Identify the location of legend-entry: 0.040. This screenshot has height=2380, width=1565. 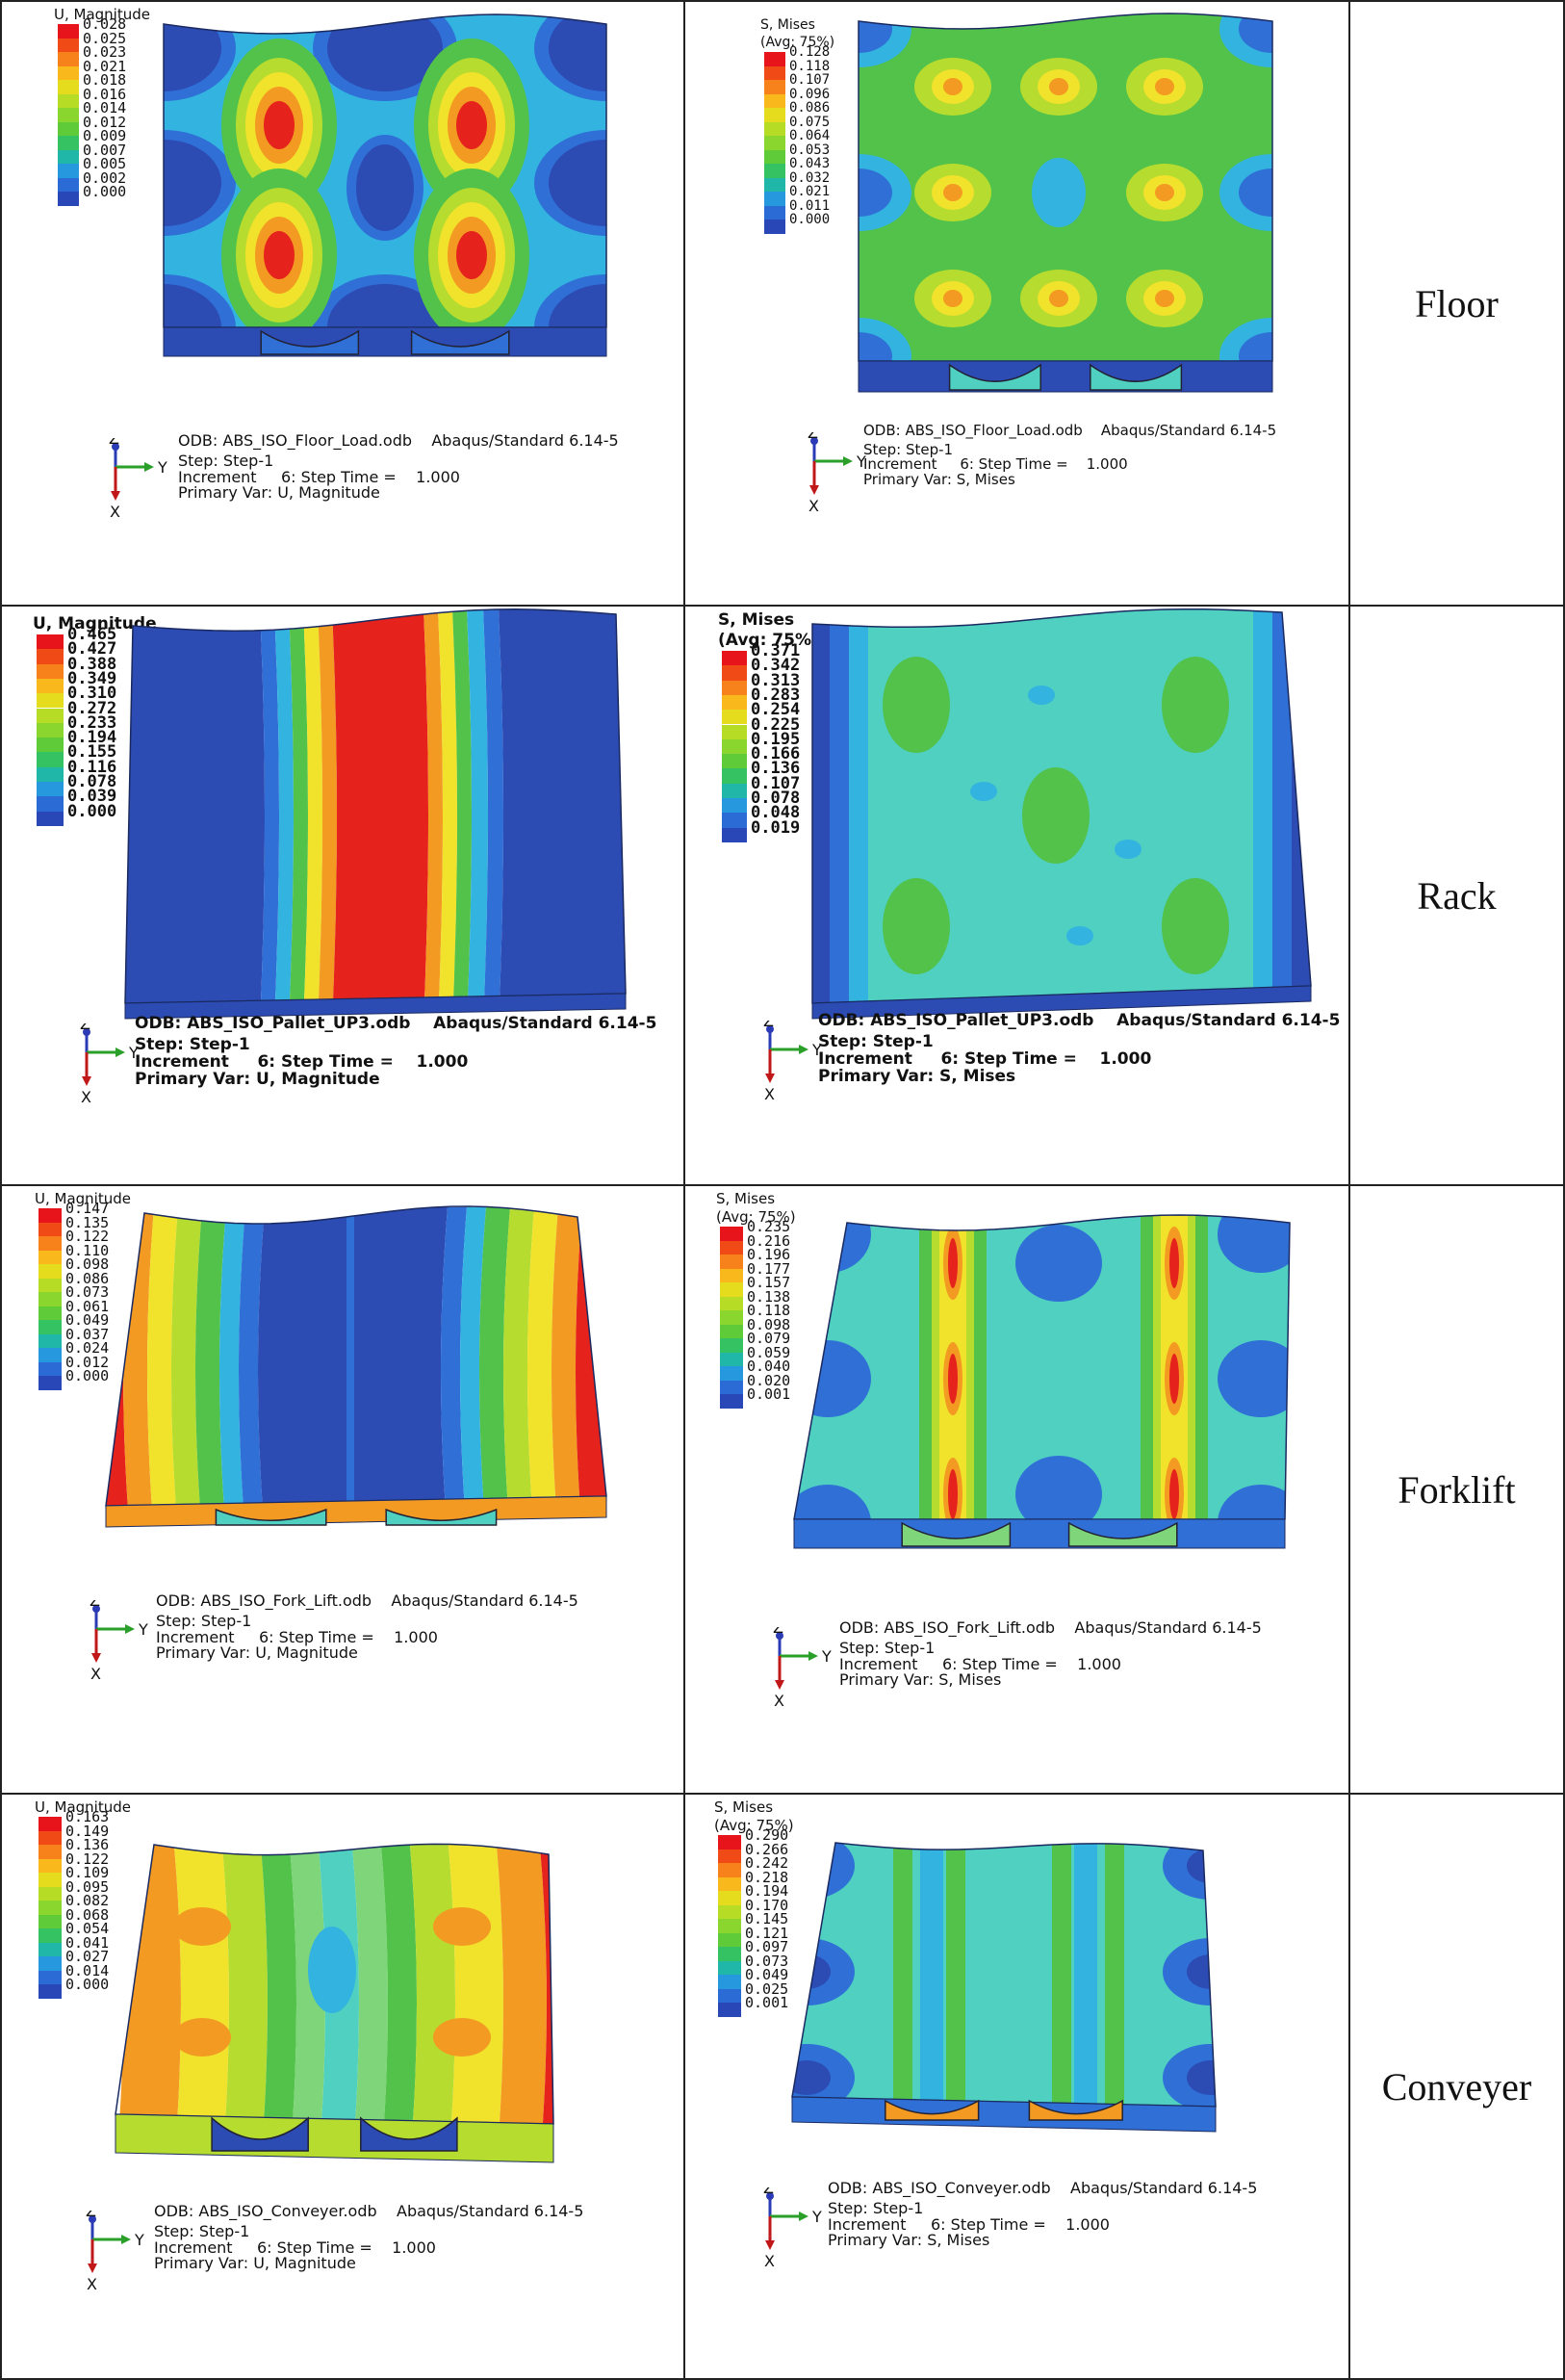
(755, 1369).